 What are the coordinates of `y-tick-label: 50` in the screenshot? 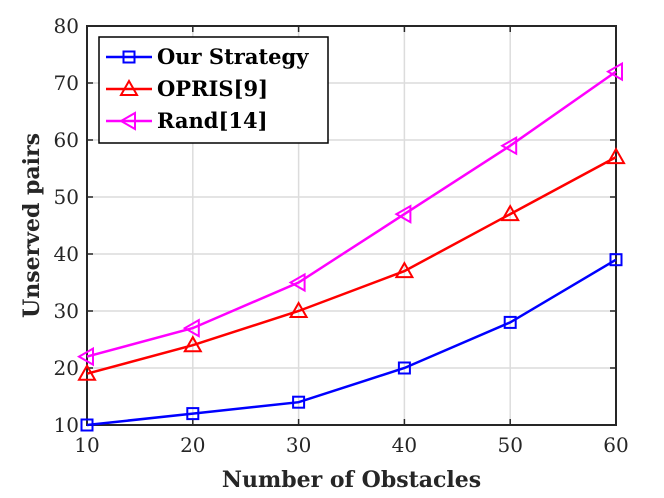 It's located at (66, 197).